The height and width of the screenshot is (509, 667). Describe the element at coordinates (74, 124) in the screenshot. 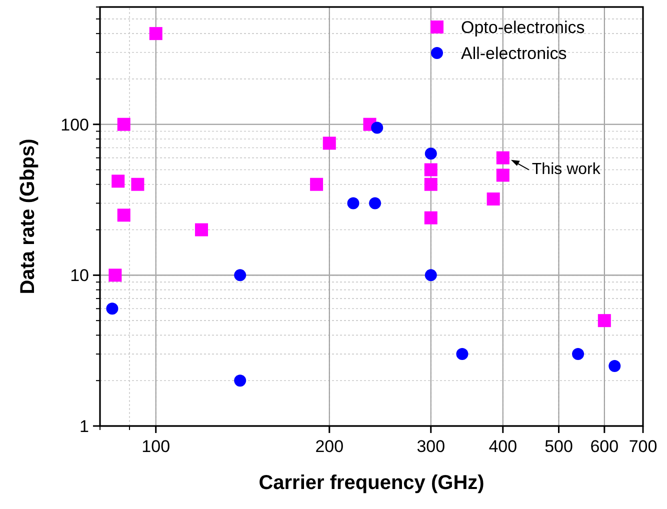

I see `y-tick-label: 100` at that location.